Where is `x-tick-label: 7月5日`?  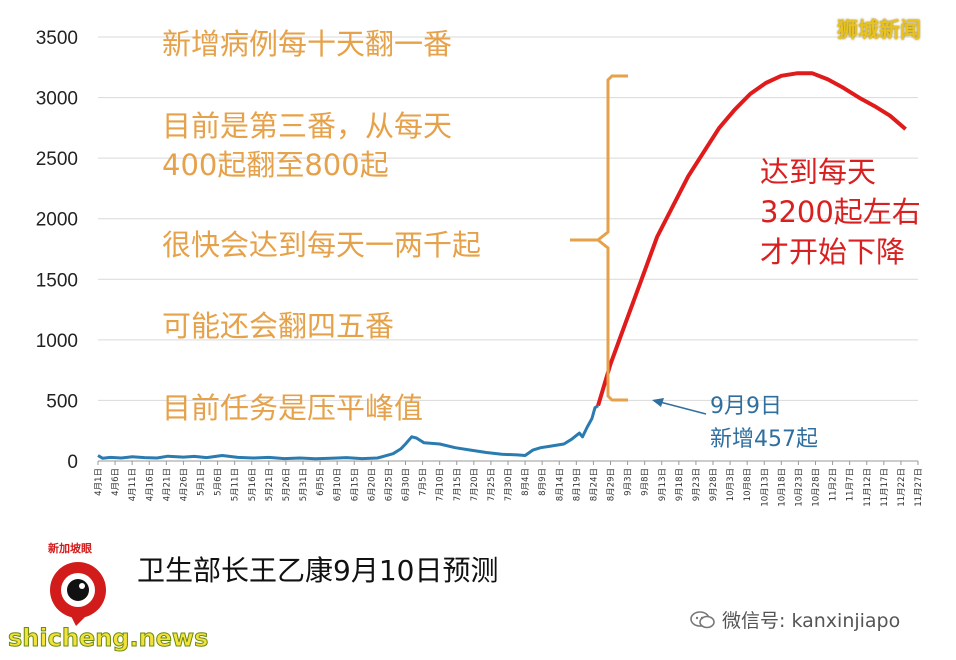 x-tick-label: 7月5日 is located at coordinates (424, 482).